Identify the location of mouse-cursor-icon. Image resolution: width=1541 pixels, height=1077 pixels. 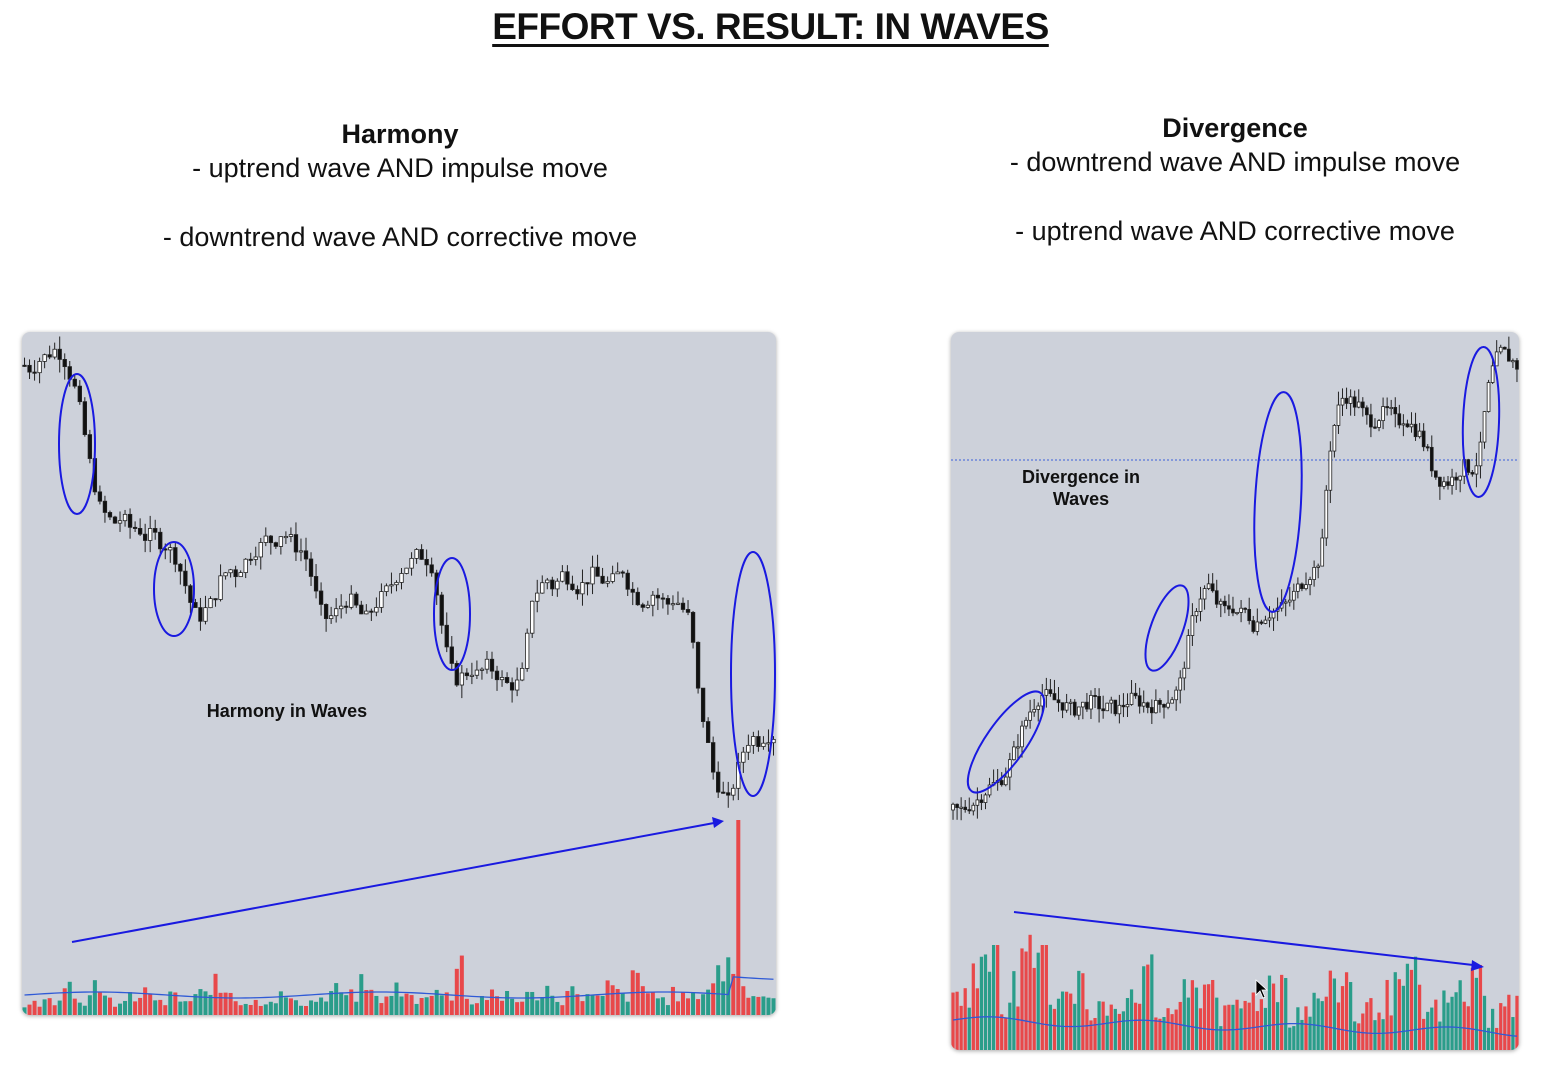
(1262, 989).